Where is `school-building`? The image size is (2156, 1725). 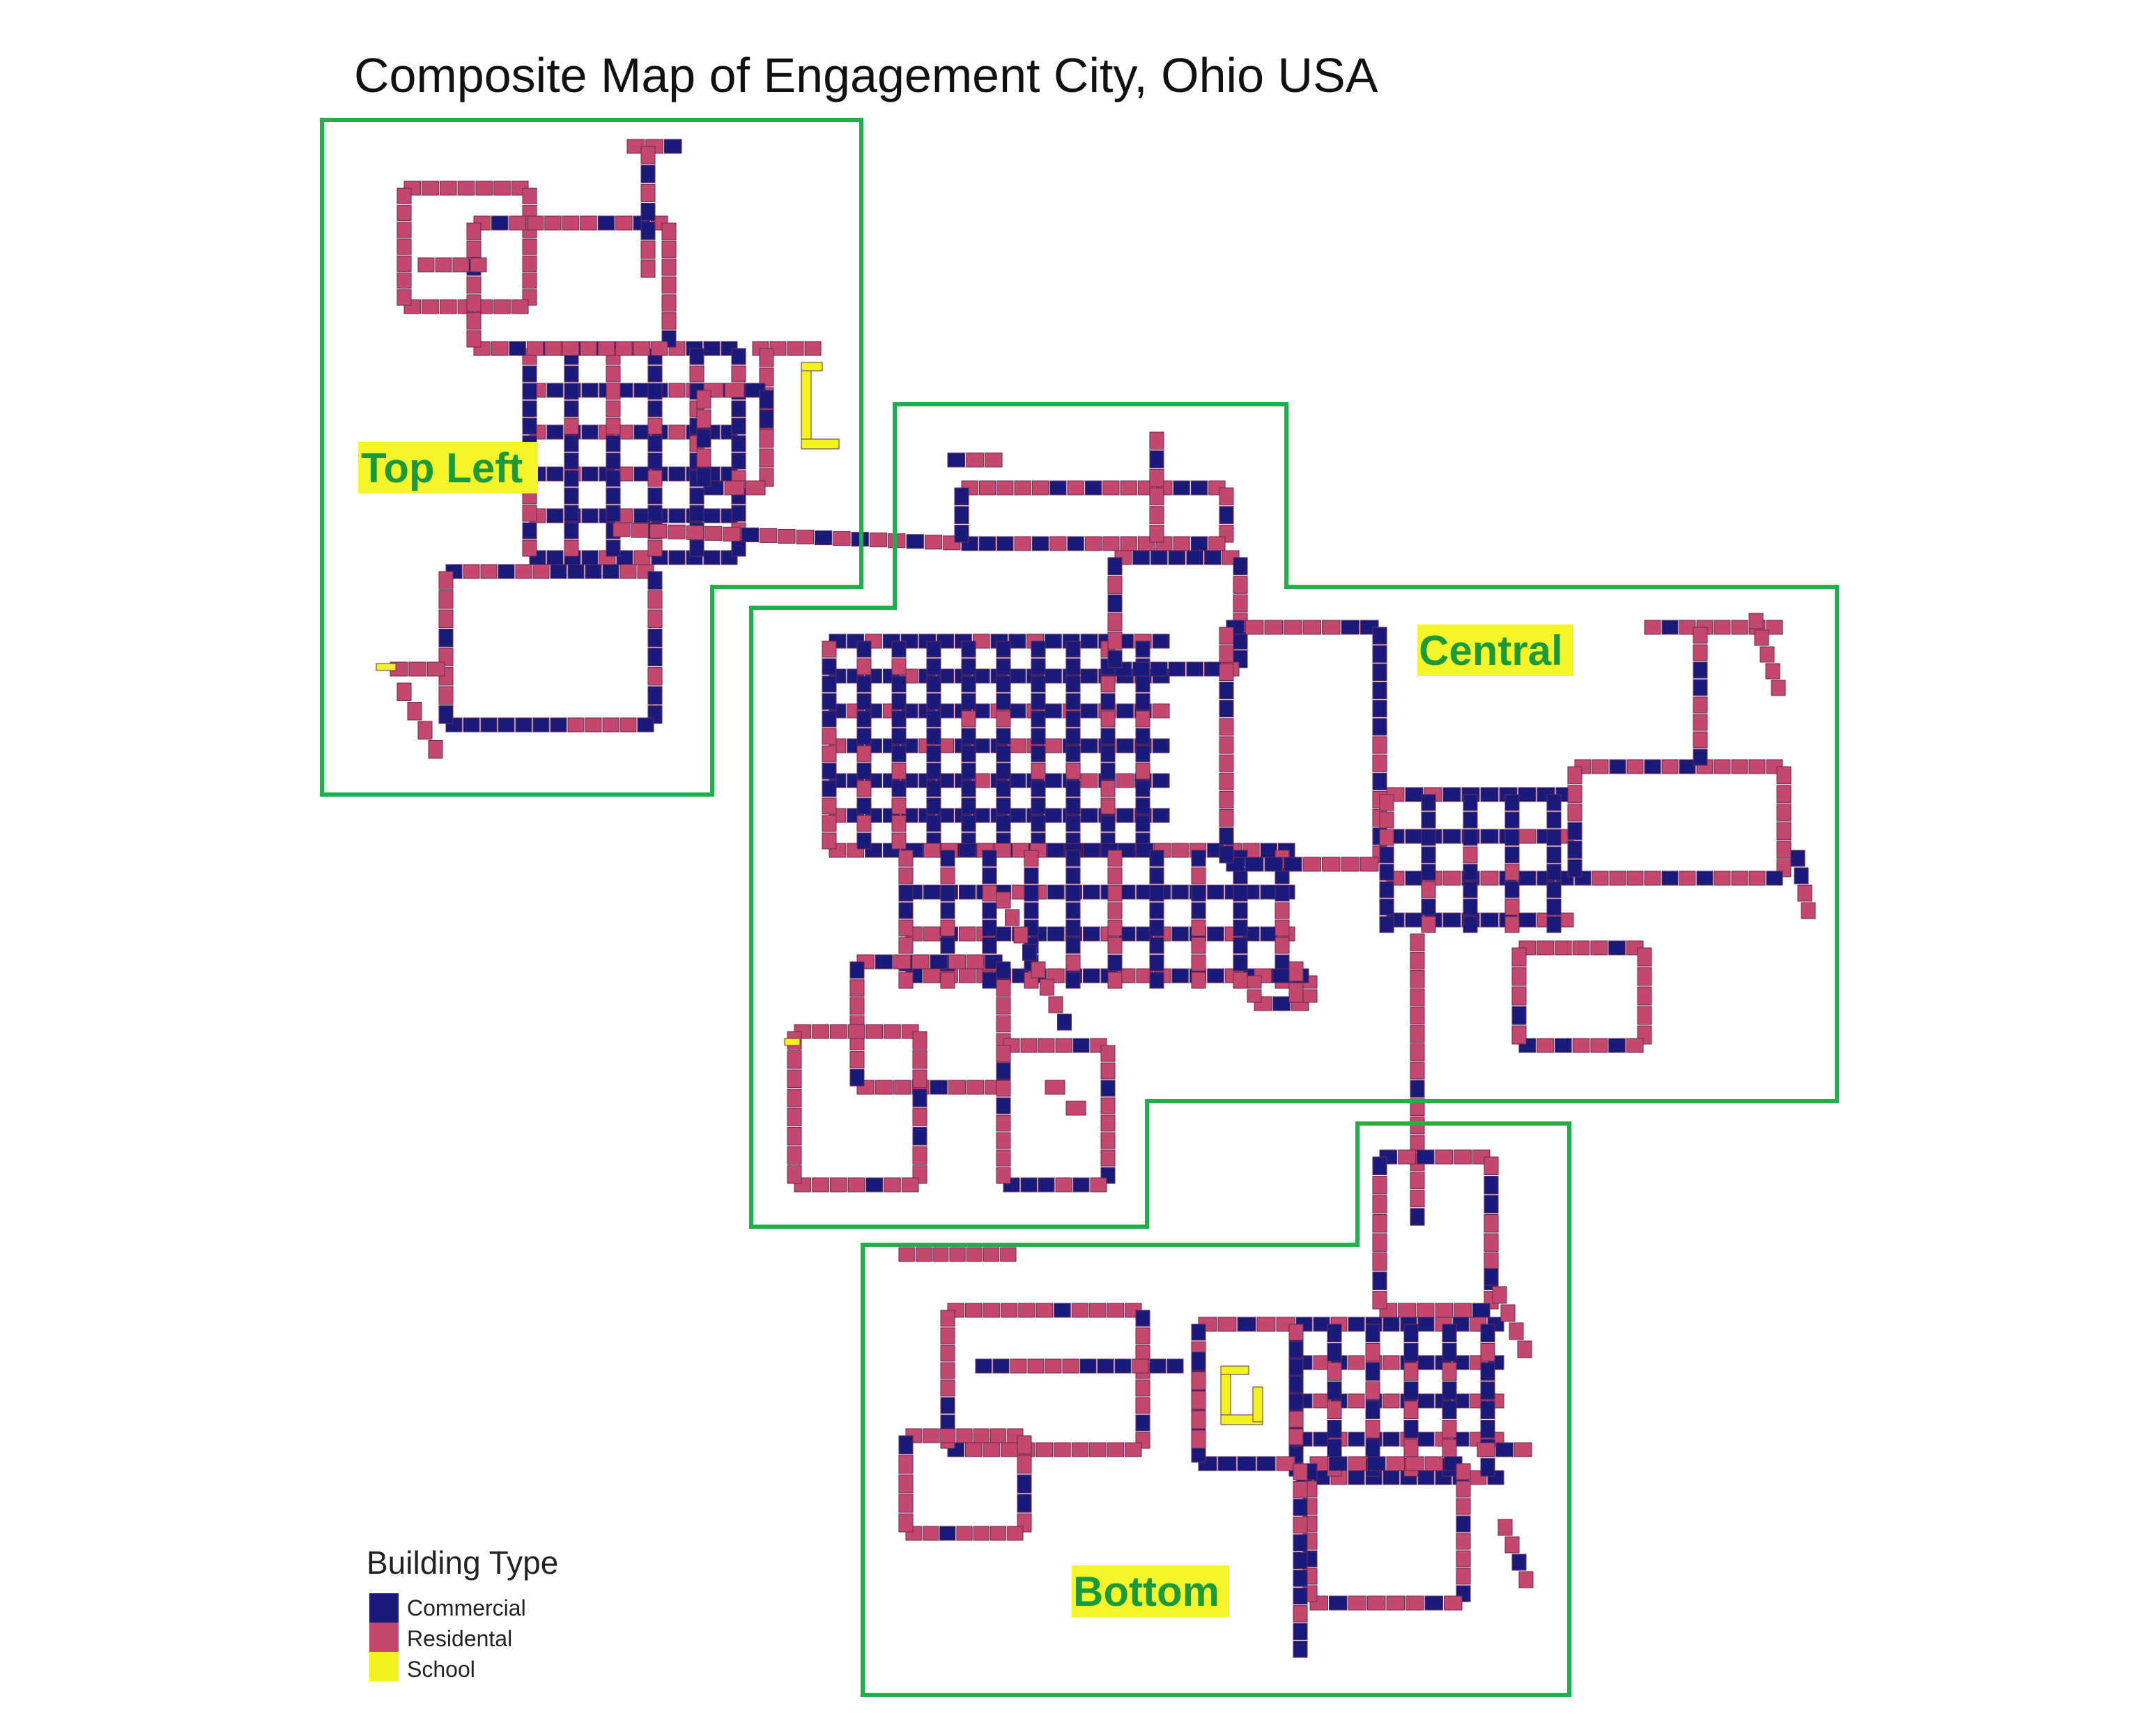
school-building is located at coordinates (1234, 1370).